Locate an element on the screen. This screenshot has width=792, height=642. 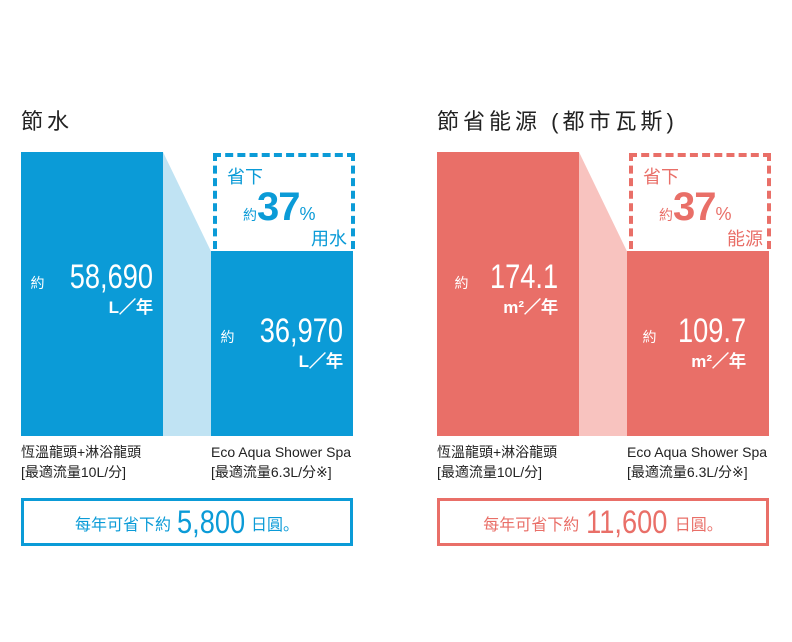
after-value: 約 109.7 m²／年 is located at coordinates (694, 341).